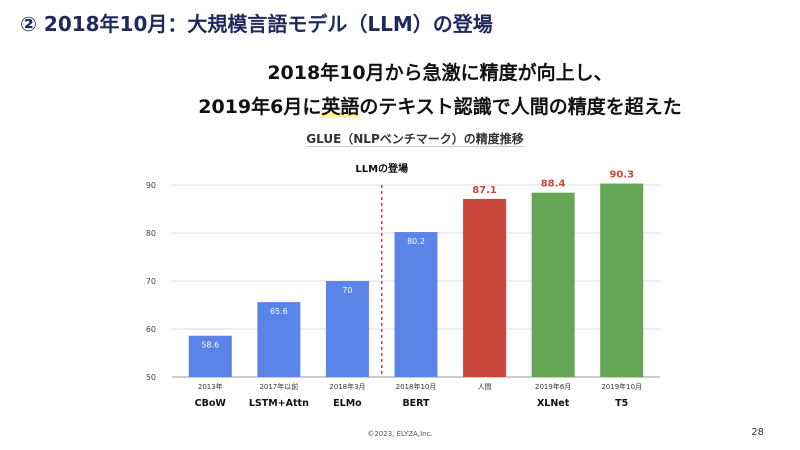 The image size is (800, 450). Describe the element at coordinates (416, 241) in the screenshot. I see `data-label: 80.2` at that location.